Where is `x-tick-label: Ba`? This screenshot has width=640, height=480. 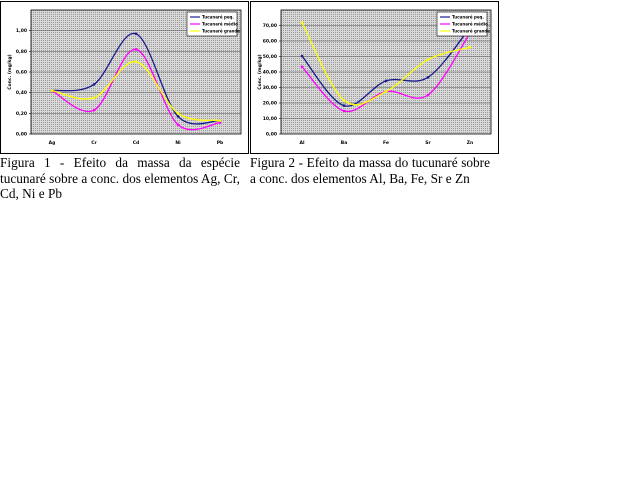
x-tick-label: Ba is located at coordinates (344, 143).